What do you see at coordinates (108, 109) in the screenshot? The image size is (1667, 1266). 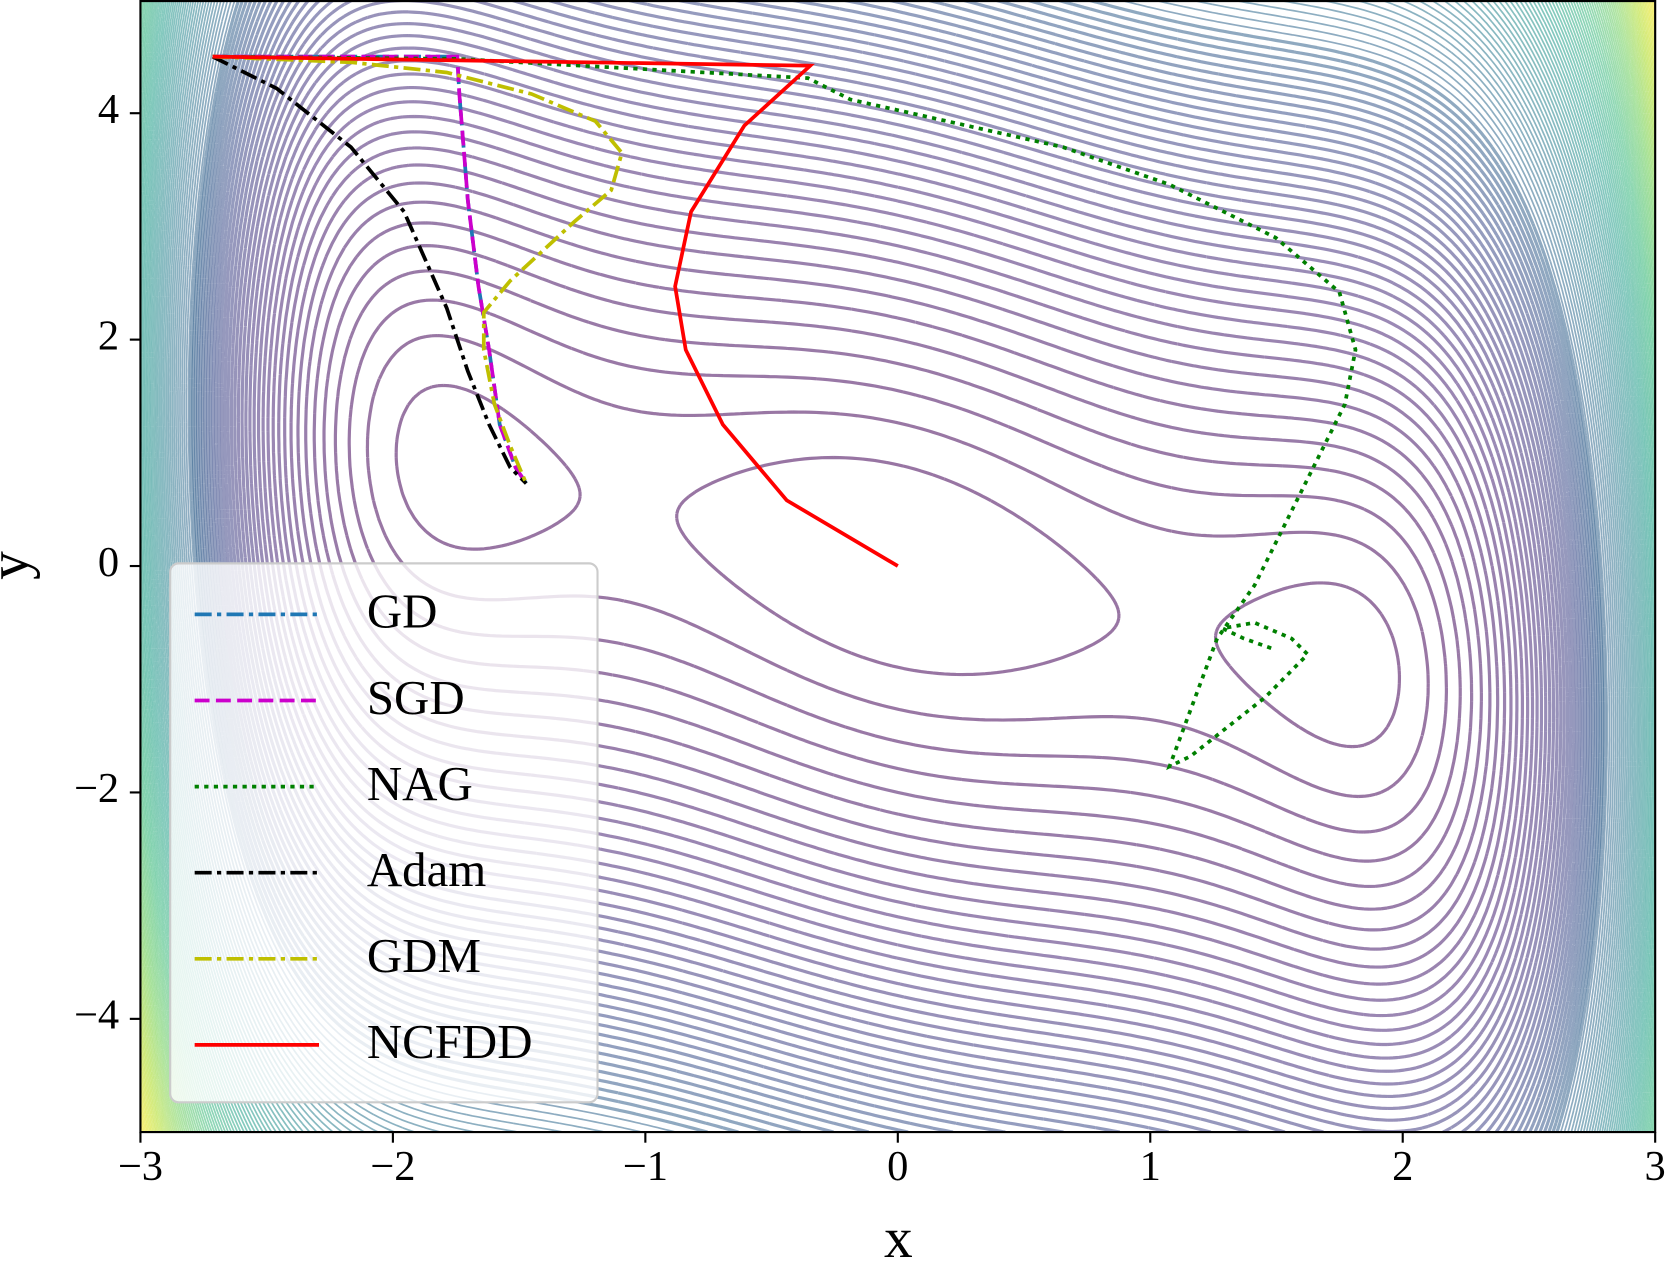 I see `y-tick-label: 4` at bounding box center [108, 109].